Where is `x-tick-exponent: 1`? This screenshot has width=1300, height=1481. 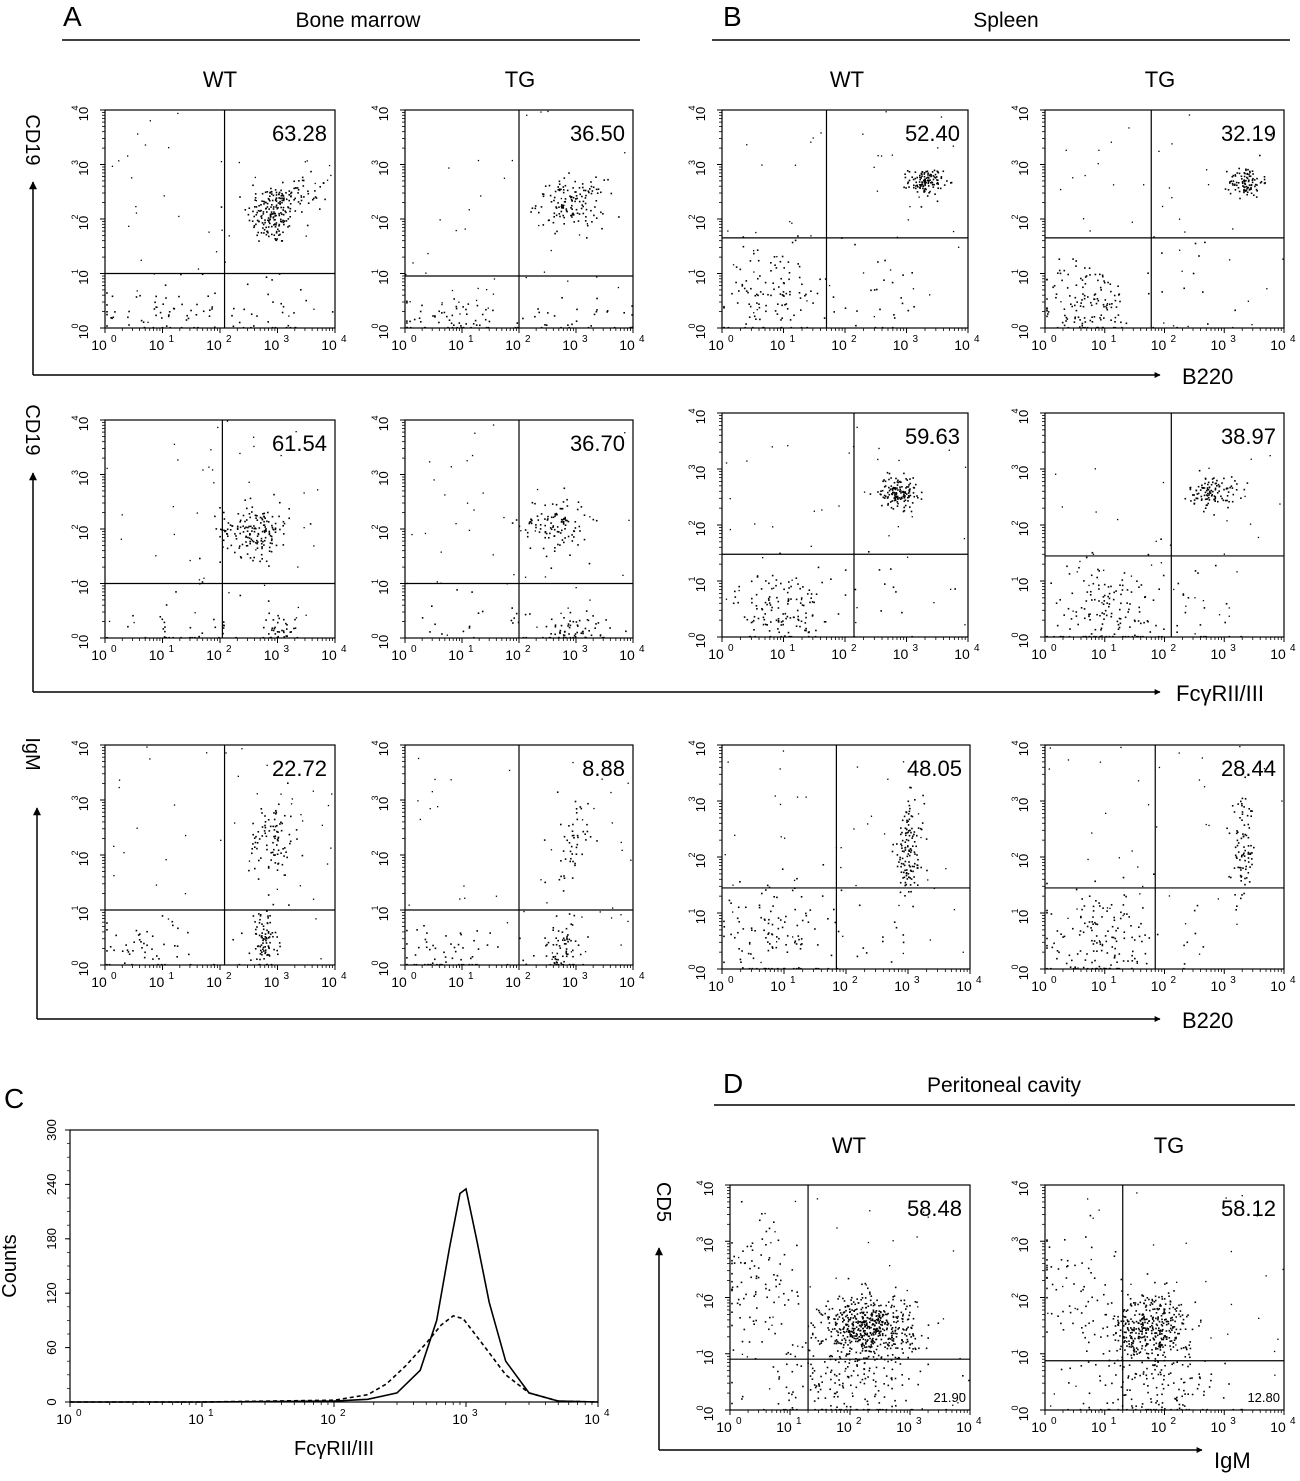
x-tick-exponent: 1 is located at coordinates (211, 1413).